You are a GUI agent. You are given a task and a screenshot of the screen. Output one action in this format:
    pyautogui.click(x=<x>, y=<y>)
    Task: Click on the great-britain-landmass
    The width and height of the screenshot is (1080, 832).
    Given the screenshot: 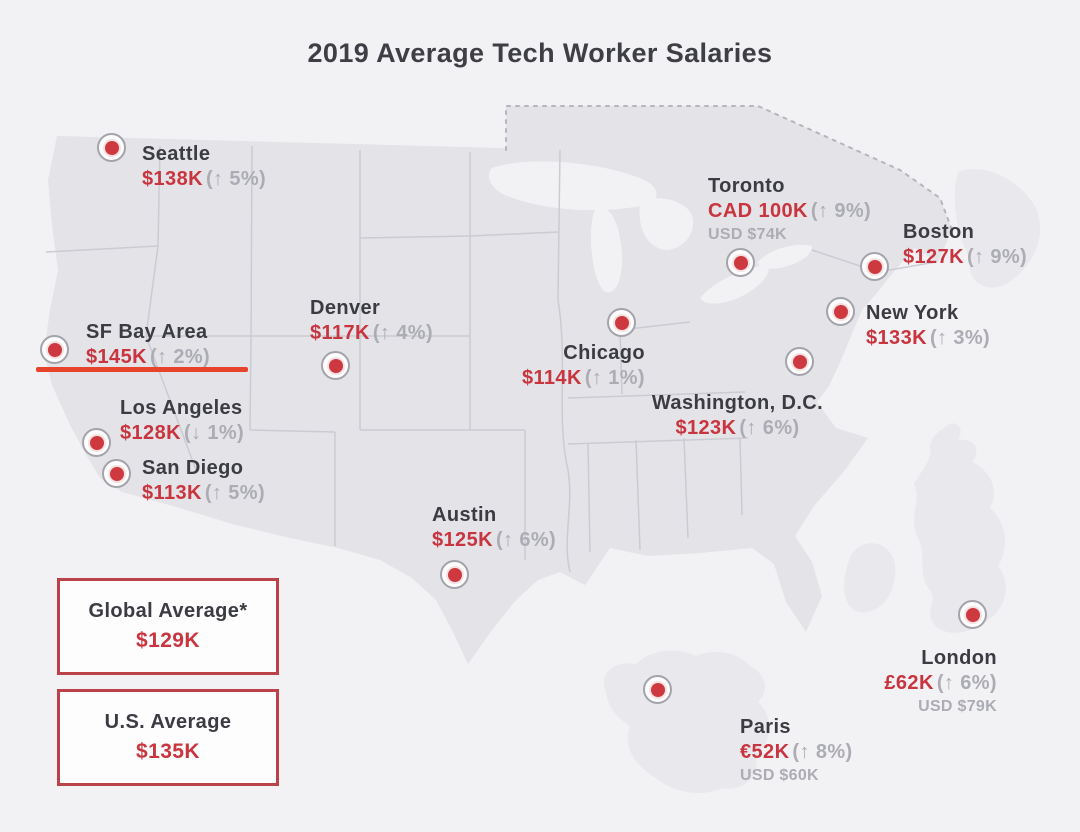 What is the action you would take?
    pyautogui.click(x=960, y=528)
    